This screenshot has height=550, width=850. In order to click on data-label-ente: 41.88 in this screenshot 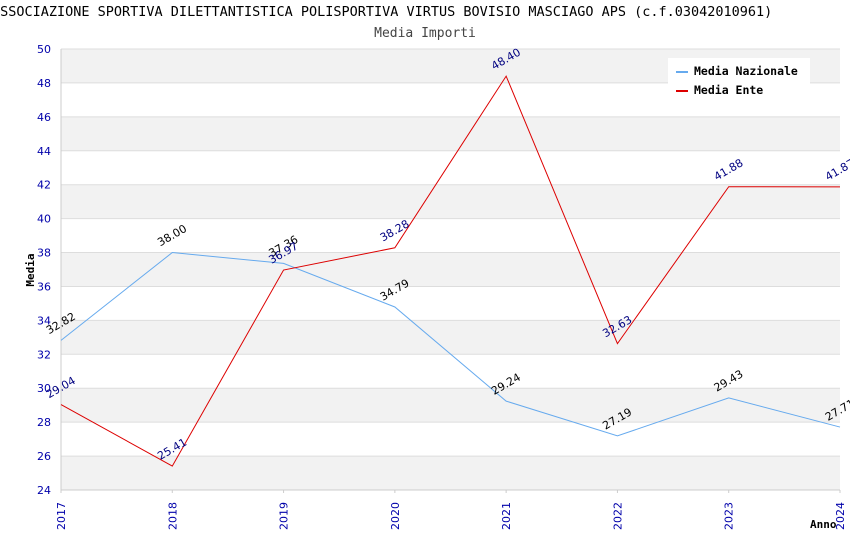, I will do `click(729, 169)`.